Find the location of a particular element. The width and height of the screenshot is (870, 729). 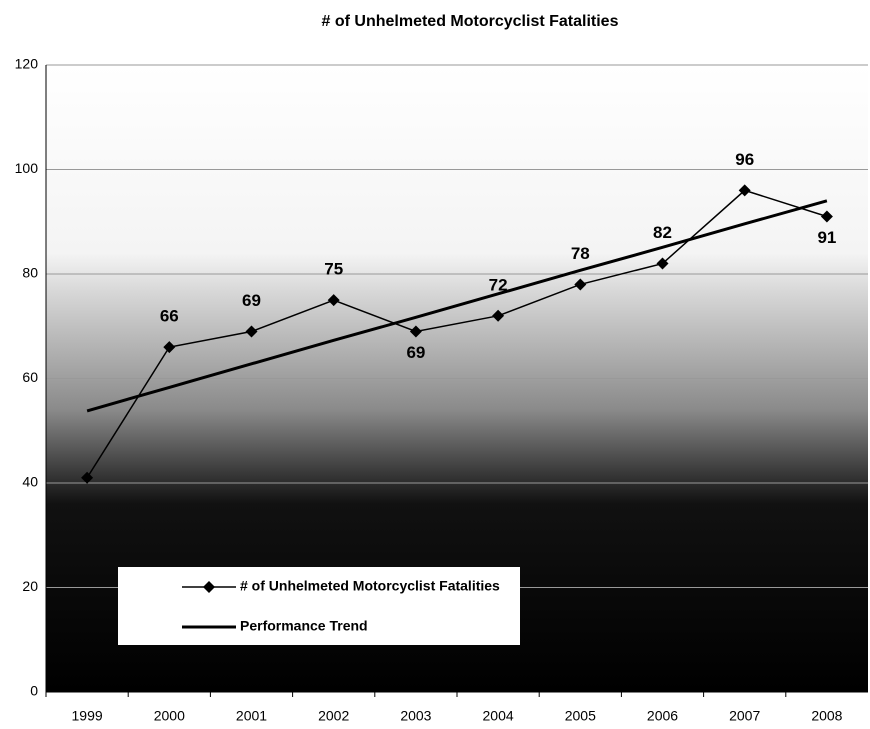

y-tick-label: 80 is located at coordinates (30, 273).